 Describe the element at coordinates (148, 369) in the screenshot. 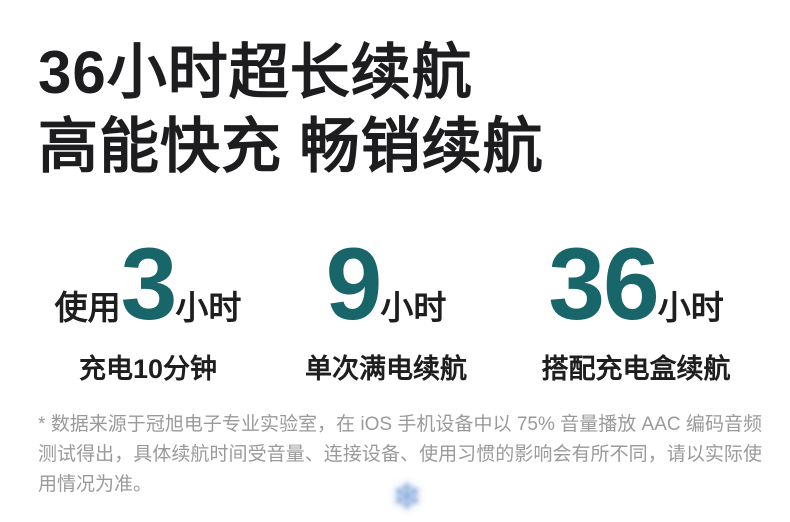

I see `stat-label: 充电10分钟` at that location.